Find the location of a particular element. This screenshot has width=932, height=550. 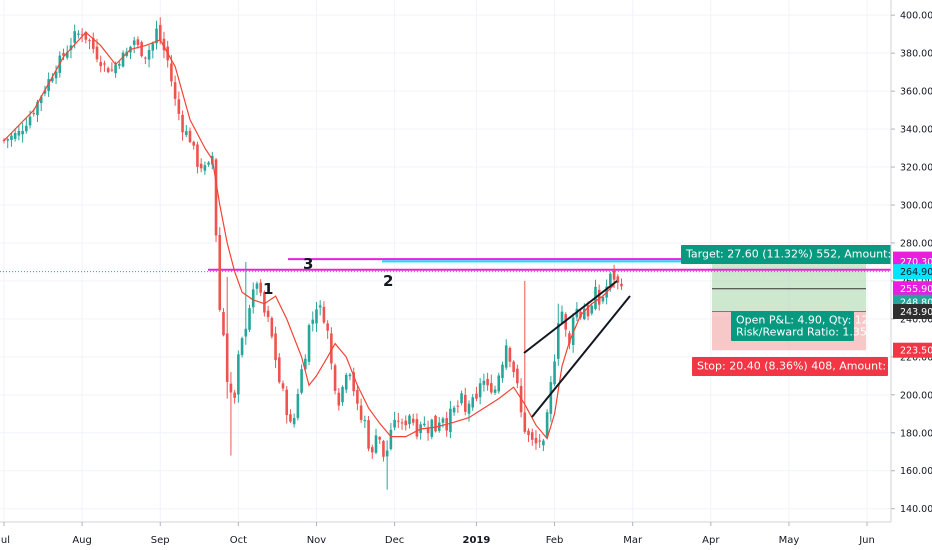

wedge-upper-line is located at coordinates (570, 317).